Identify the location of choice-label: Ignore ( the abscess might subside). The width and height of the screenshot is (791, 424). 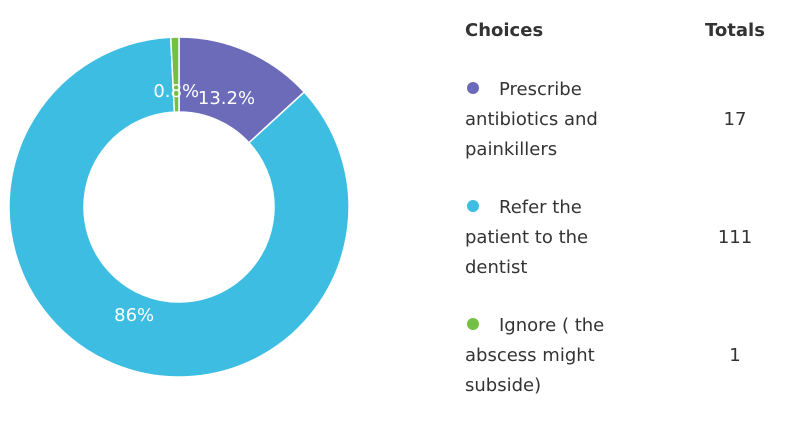
(535, 355).